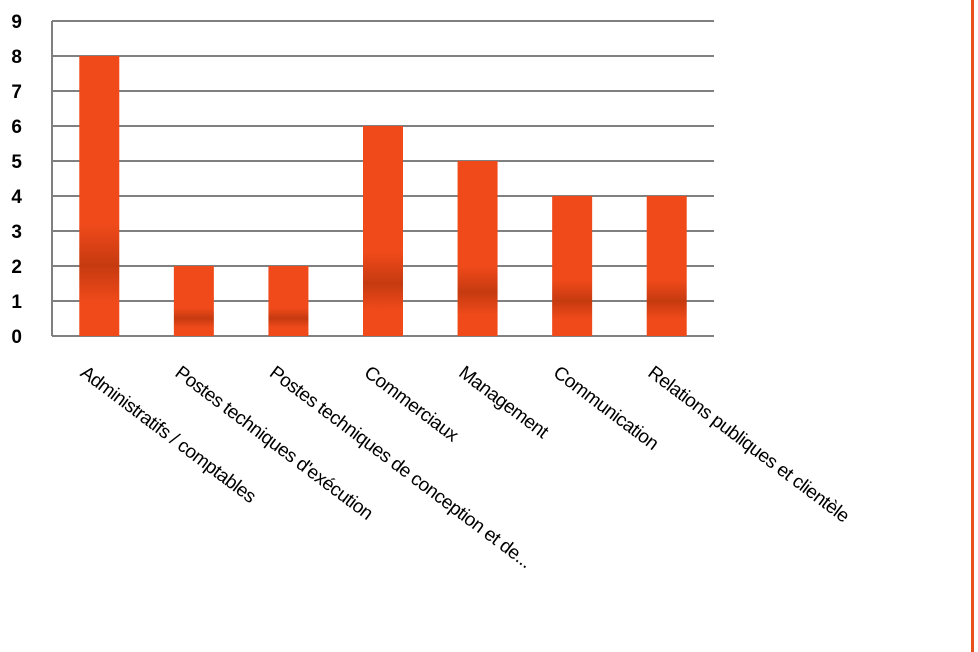 Image resolution: width=978 pixels, height=652 pixels. Describe the element at coordinates (16, 232) in the screenshot. I see `y-tick-label: 3` at that location.